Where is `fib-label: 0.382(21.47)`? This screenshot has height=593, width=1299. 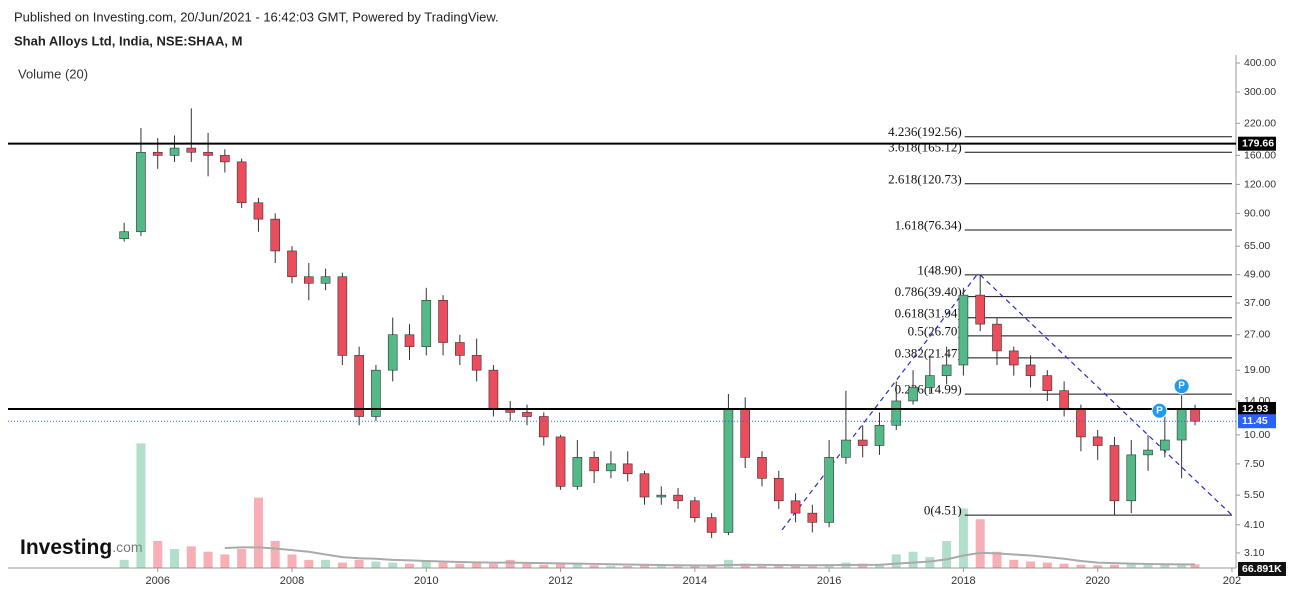 fib-label: 0.382(21.47) is located at coordinates (928, 352).